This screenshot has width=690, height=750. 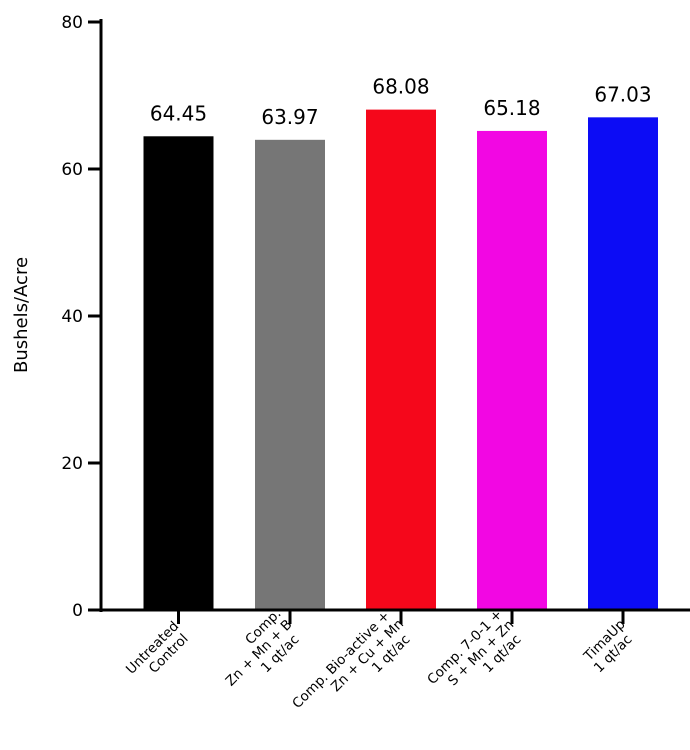 I want to click on x-tick-label: Comp.Zn + Mn + B1 qt/ac, so click(x=263, y=648).